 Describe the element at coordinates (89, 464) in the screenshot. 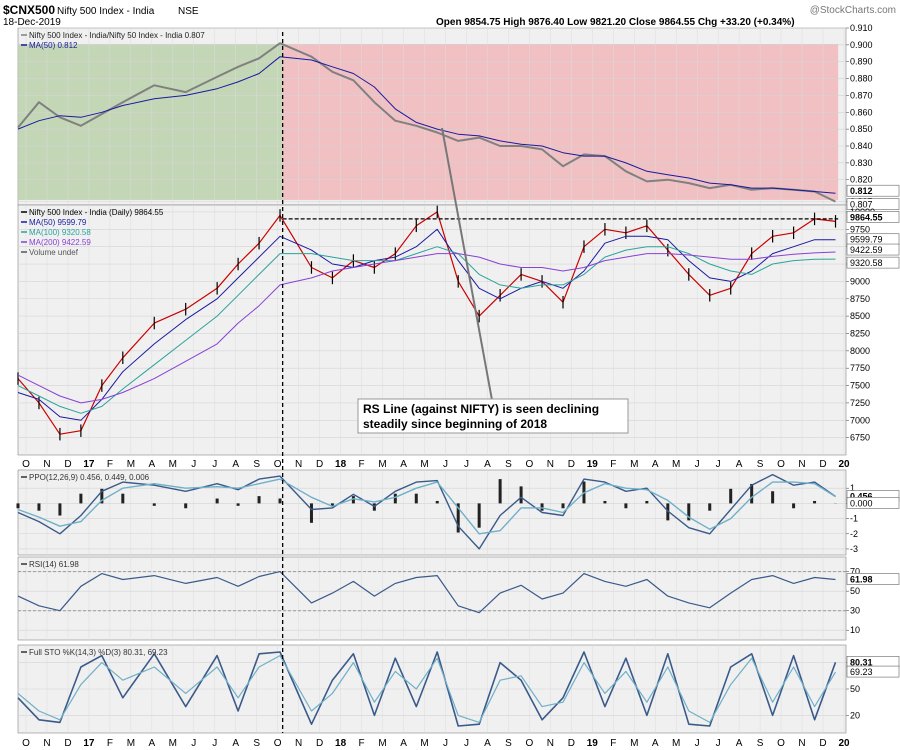

I see `time-axis-label: 17` at that location.